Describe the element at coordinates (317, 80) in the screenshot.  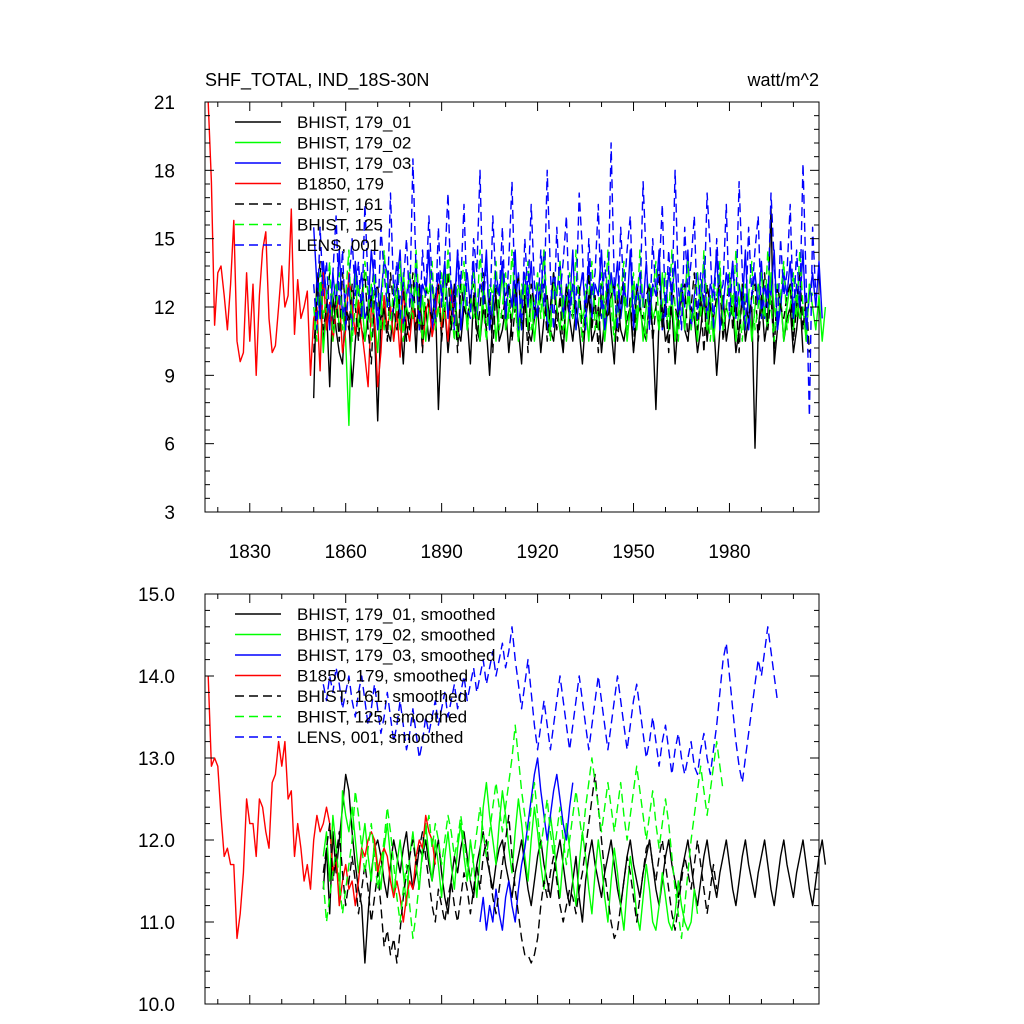
I see `top-chart-title: SHF_TOTAL, IND_18S-30N` at that location.